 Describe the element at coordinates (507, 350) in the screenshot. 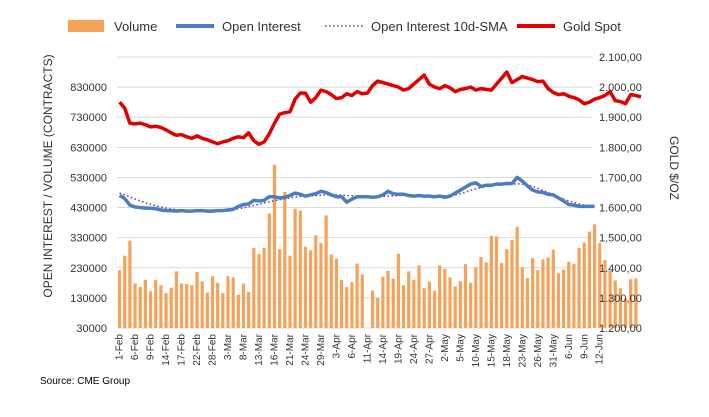

I see `x-tick-label: 18-May` at that location.